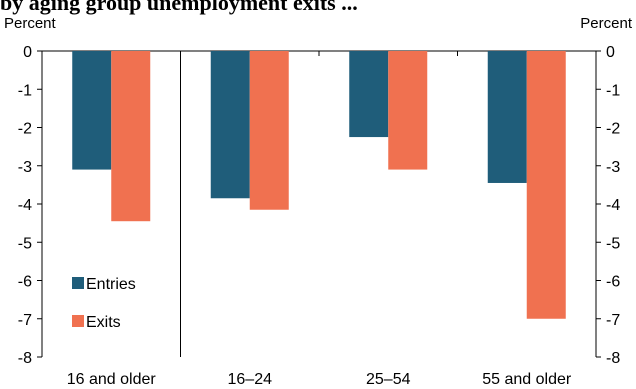 Image resolution: width=636 pixels, height=389 pixels. Describe the element at coordinates (613, 129) in the screenshot. I see `right-y-tick-label: -2` at that location.